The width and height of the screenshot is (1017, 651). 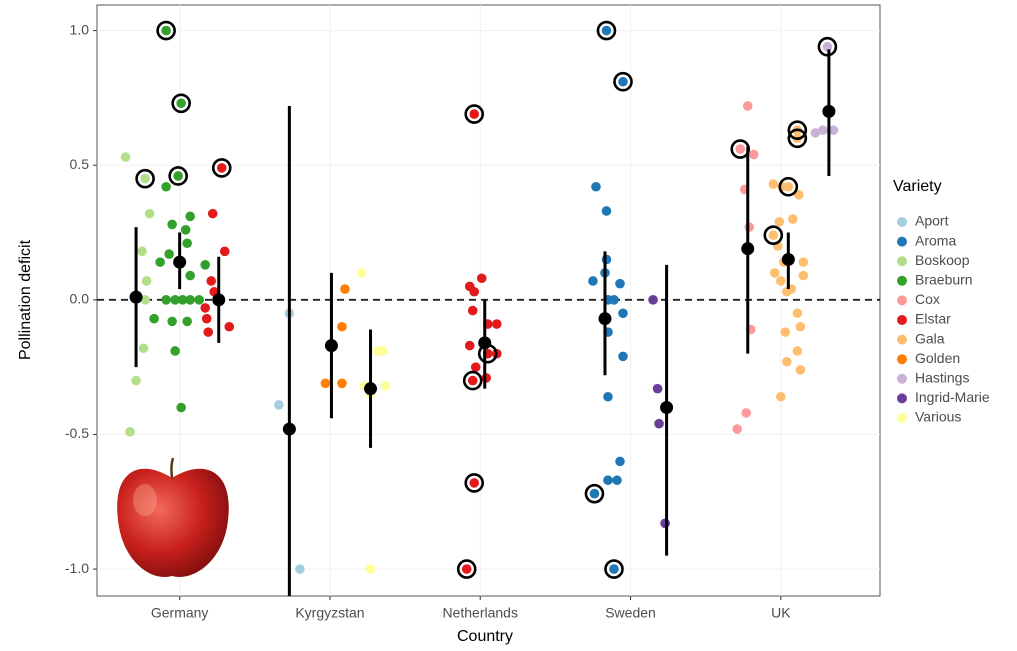 What do you see at coordinates (917, 186) in the screenshot?
I see `legend-title: Variety` at bounding box center [917, 186].